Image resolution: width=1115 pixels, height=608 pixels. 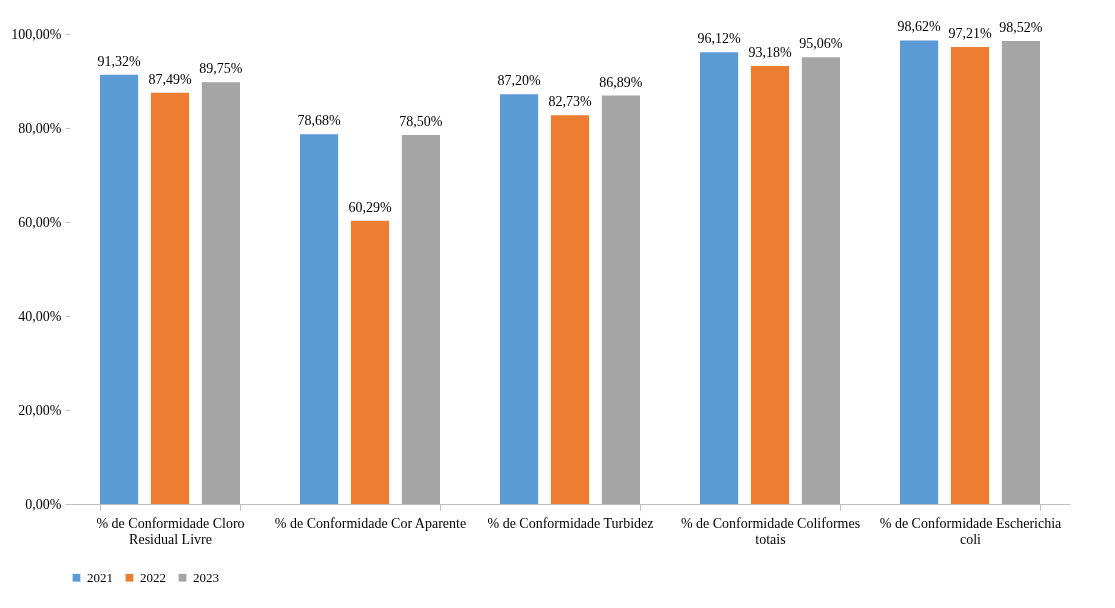 I want to click on y-tick-label: 60,00%, so click(x=40, y=222).